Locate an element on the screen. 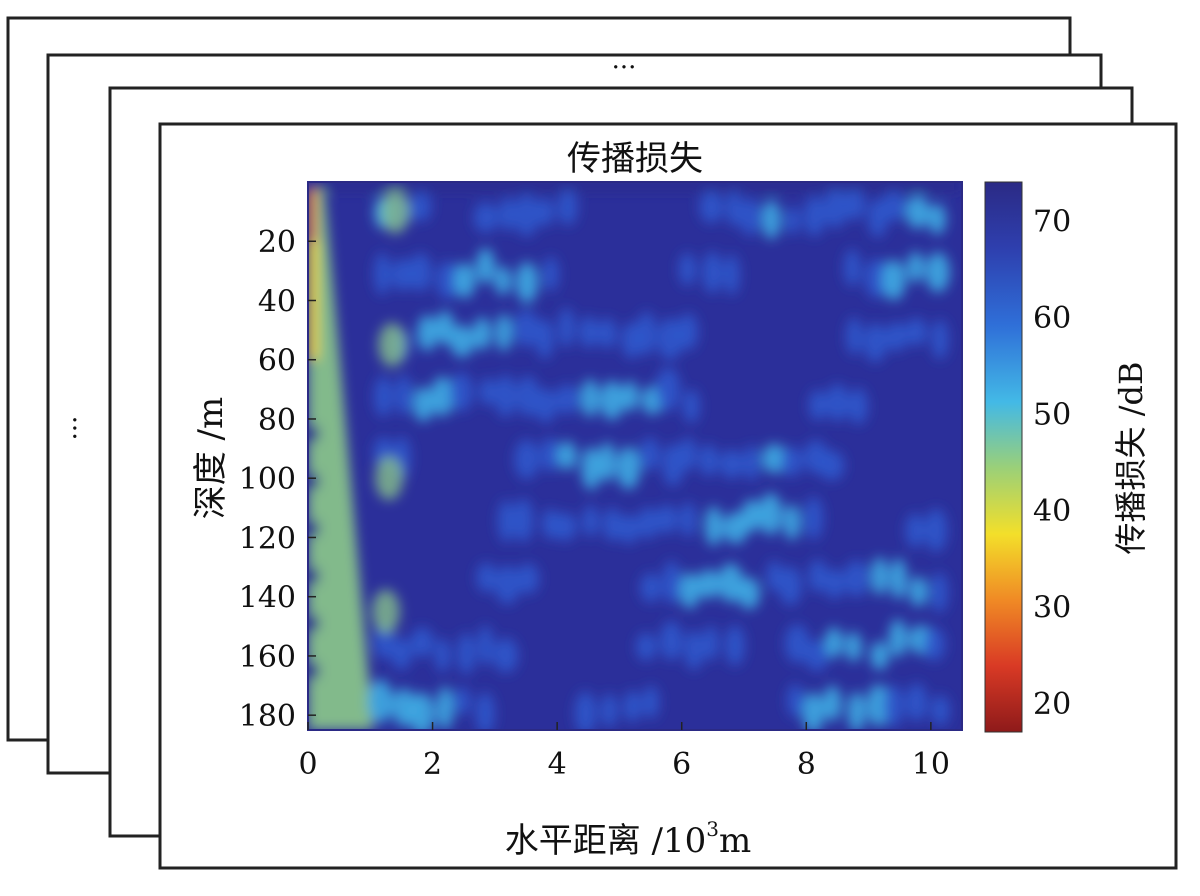 The image size is (1200, 896). colorbar-ticks: 20 30 40 50 60 70 is located at coordinates (1052, 463).